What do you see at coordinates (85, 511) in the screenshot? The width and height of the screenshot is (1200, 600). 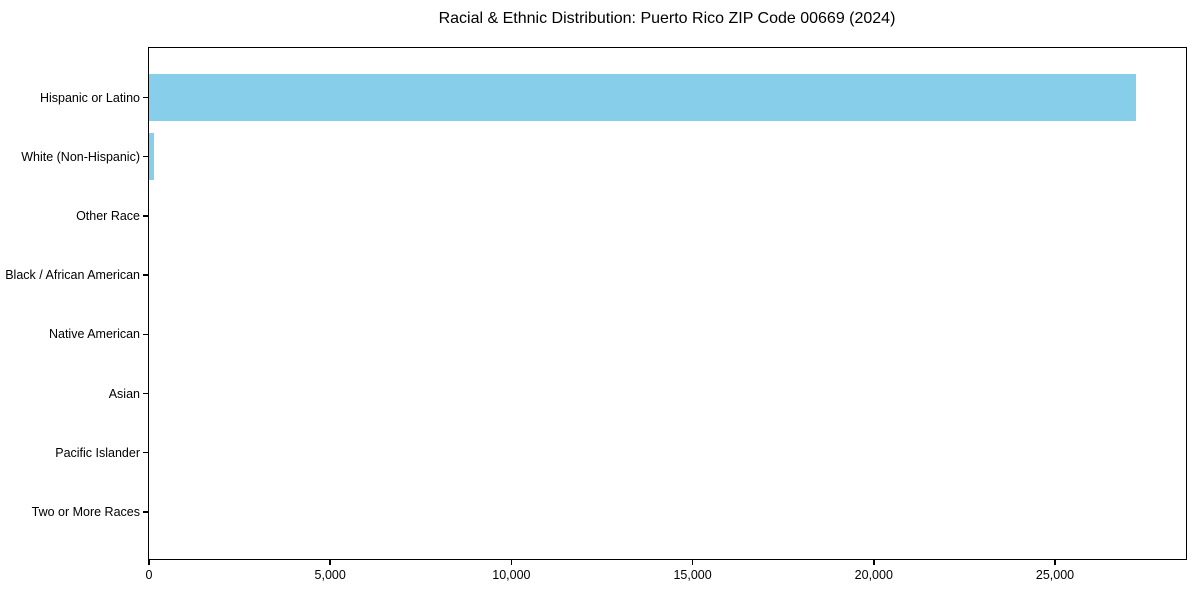 I see `y-axis-label: Two or More Races` at bounding box center [85, 511].